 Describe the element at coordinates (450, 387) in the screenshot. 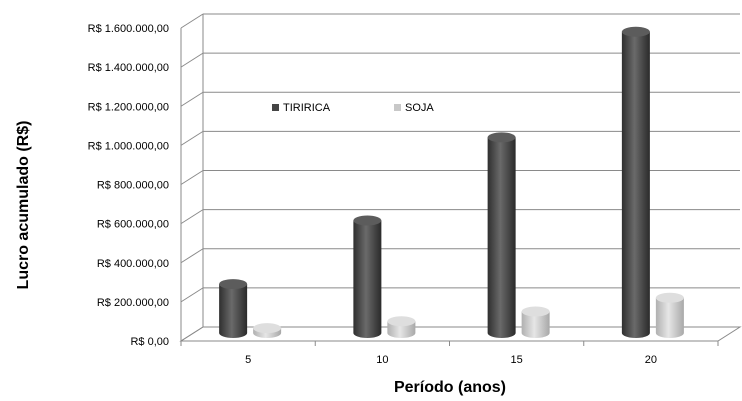

I see `x-axis-title: Período (anos)` at that location.